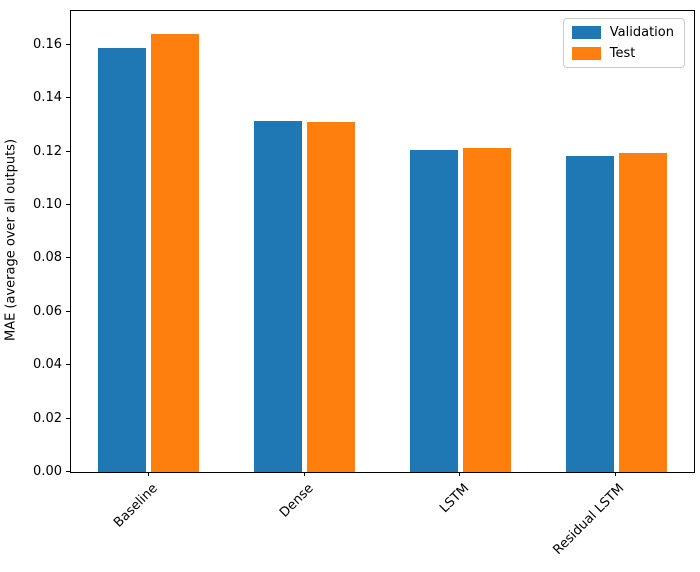 The image size is (700, 572). Describe the element at coordinates (47, 311) in the screenshot. I see `y-tick-label: 0.06` at that location.